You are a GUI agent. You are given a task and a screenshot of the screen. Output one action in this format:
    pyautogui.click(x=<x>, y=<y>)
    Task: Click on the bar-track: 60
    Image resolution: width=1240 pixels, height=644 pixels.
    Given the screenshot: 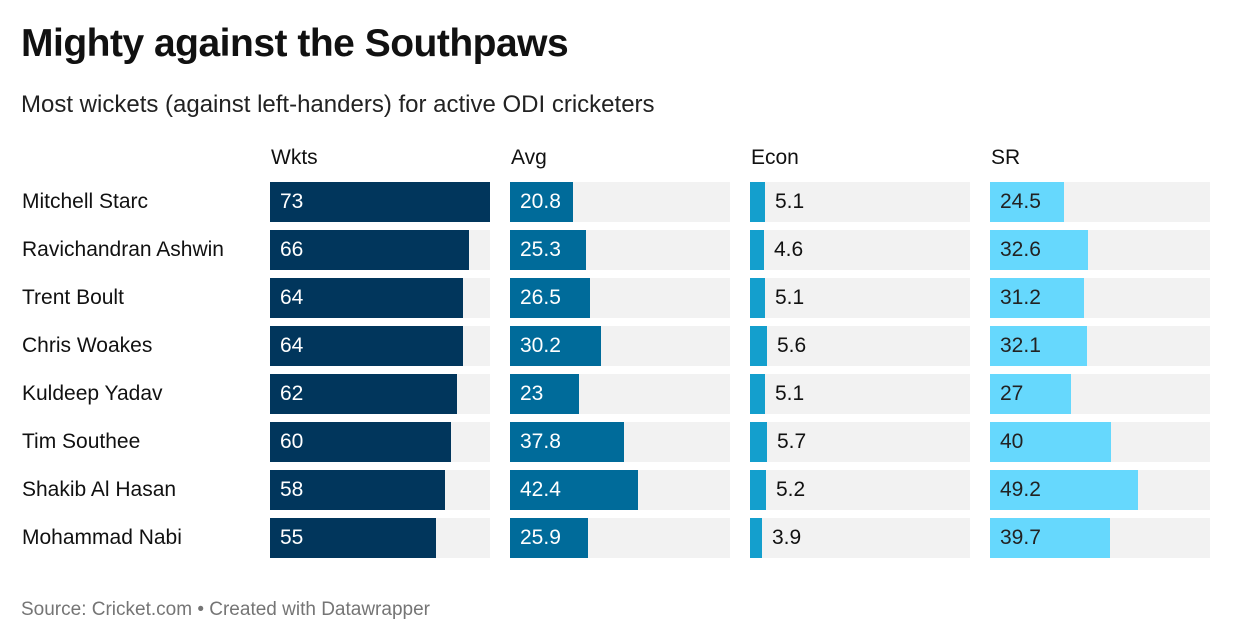 What is the action you would take?
    pyautogui.click(x=380, y=442)
    